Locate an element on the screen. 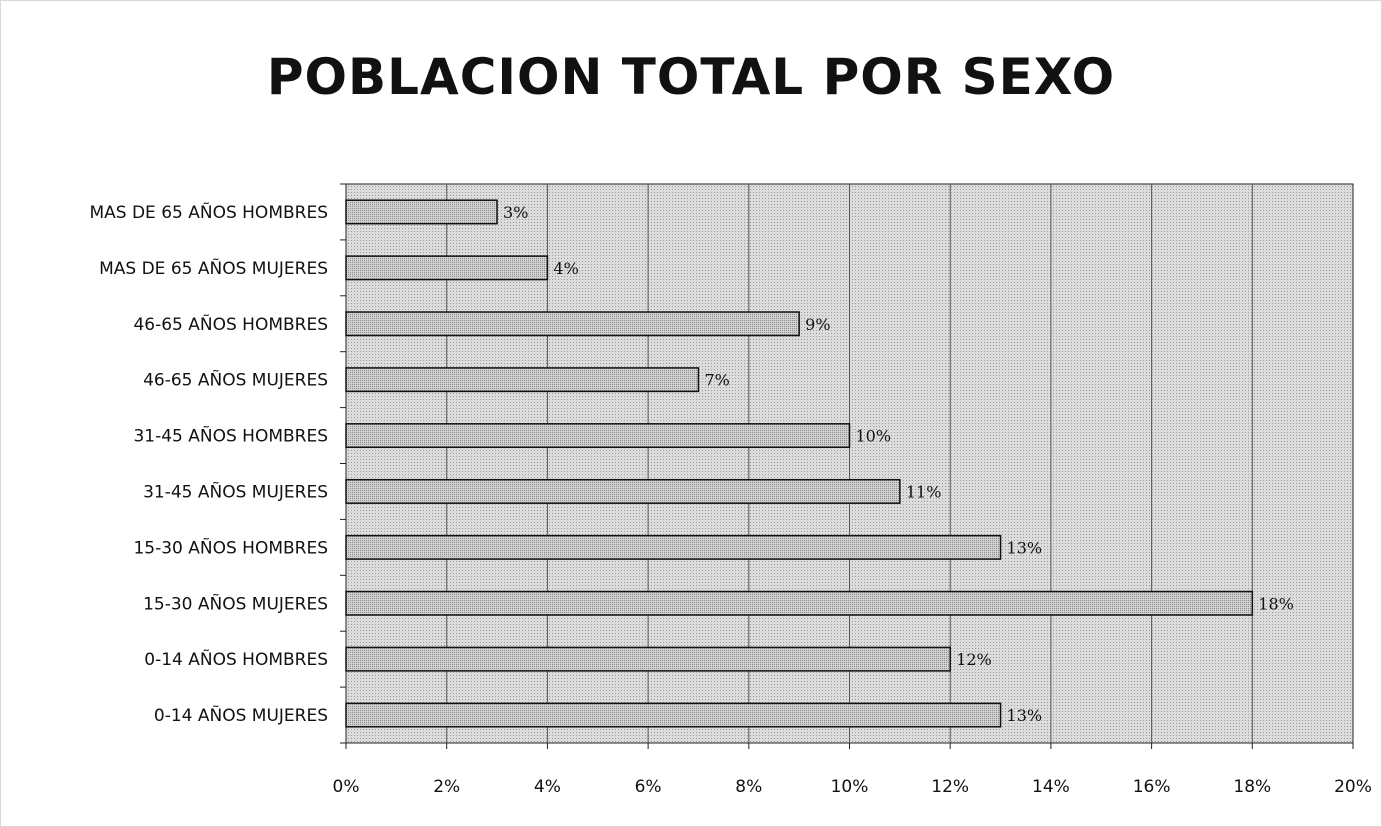 This screenshot has width=1382, height=827. chart-title: POBLACION TOTAL POR SEXO is located at coordinates (691, 77).